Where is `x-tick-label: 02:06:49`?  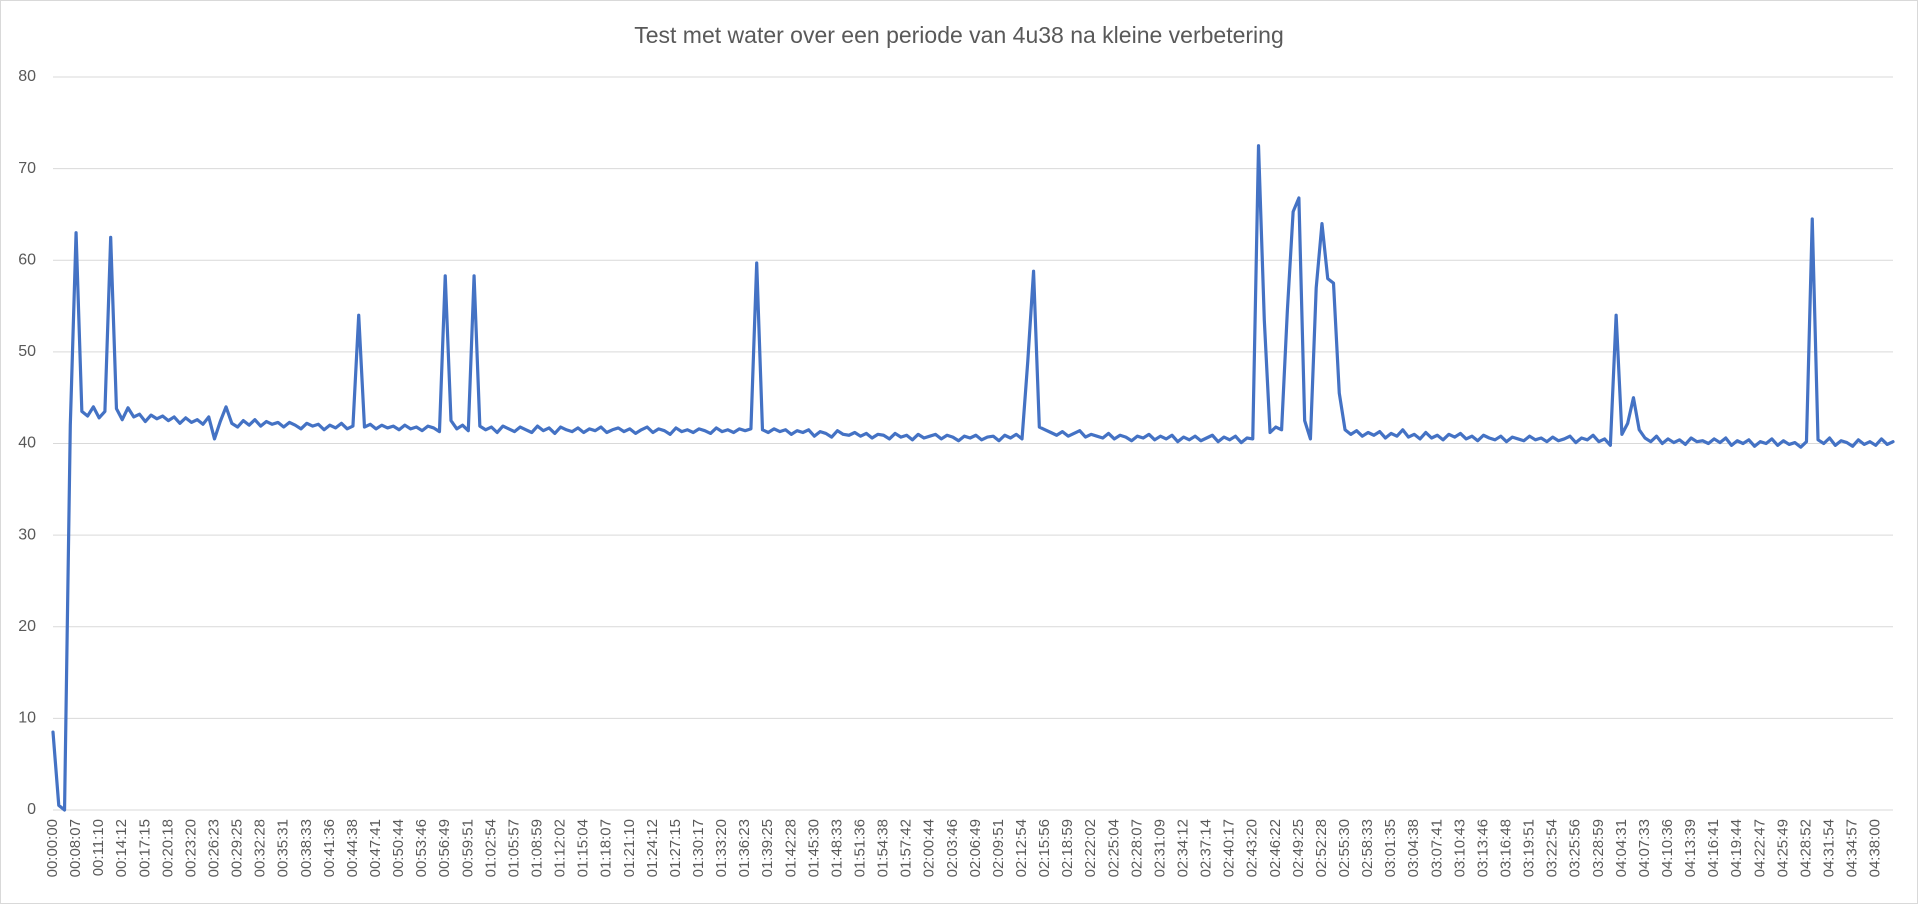
x-tick-label: 02:06:49 is located at coordinates (975, 848).